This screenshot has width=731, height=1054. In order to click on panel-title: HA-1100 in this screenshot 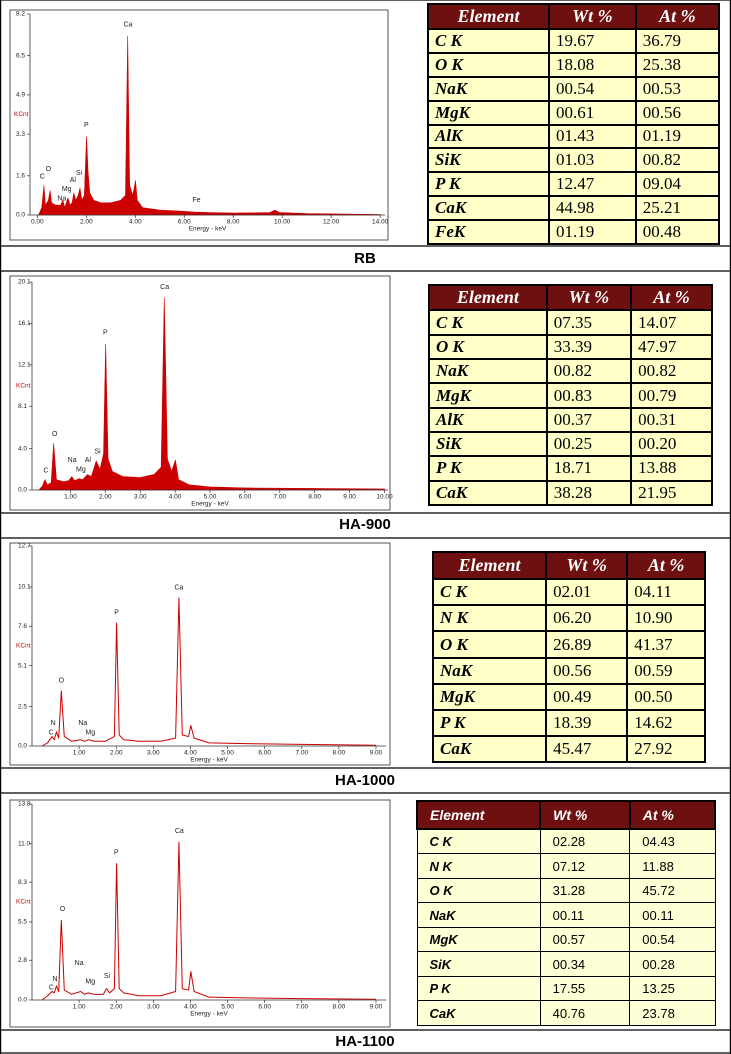, I will do `click(364, 1041)`.